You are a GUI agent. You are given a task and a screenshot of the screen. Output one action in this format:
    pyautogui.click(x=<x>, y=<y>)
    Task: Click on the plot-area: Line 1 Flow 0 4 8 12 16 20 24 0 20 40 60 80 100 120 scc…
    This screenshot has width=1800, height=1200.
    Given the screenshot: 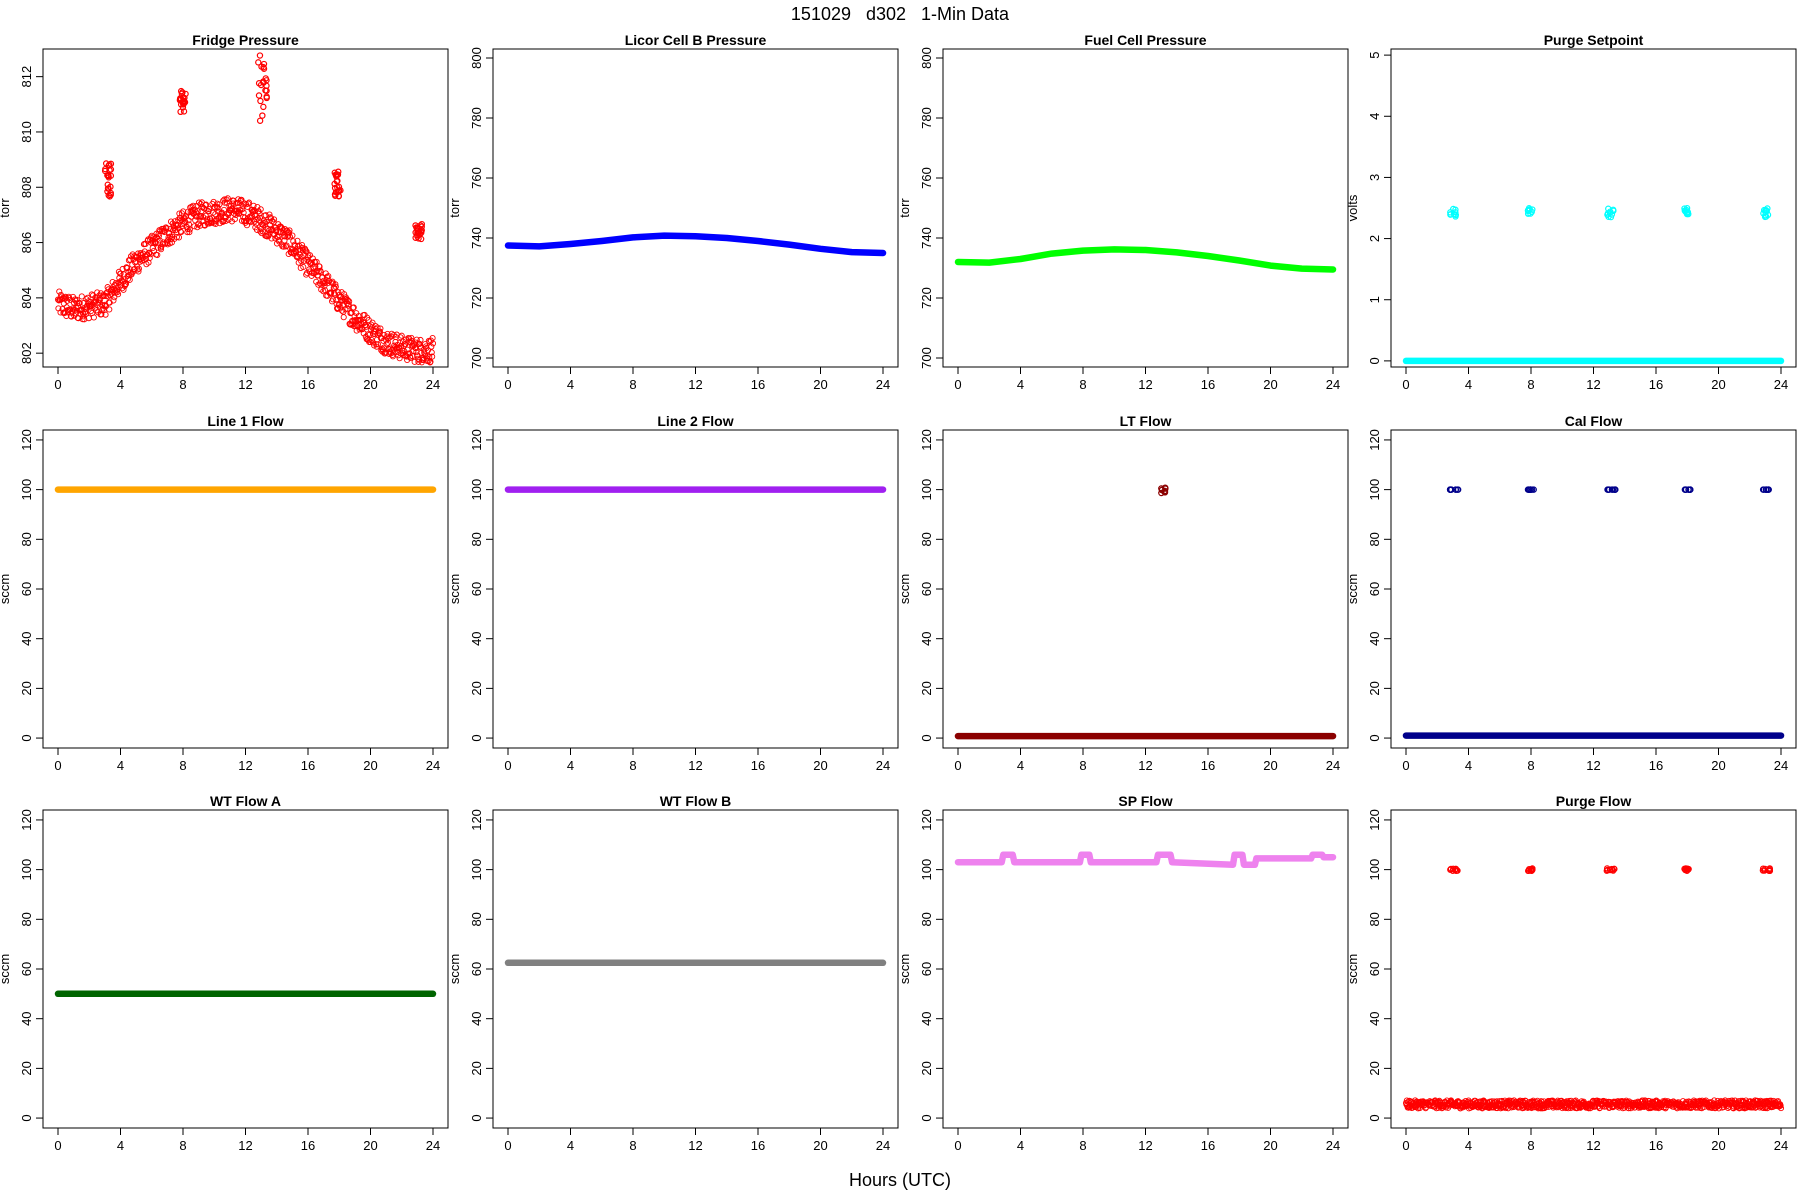 What is the action you would take?
    pyautogui.click(x=224, y=593)
    